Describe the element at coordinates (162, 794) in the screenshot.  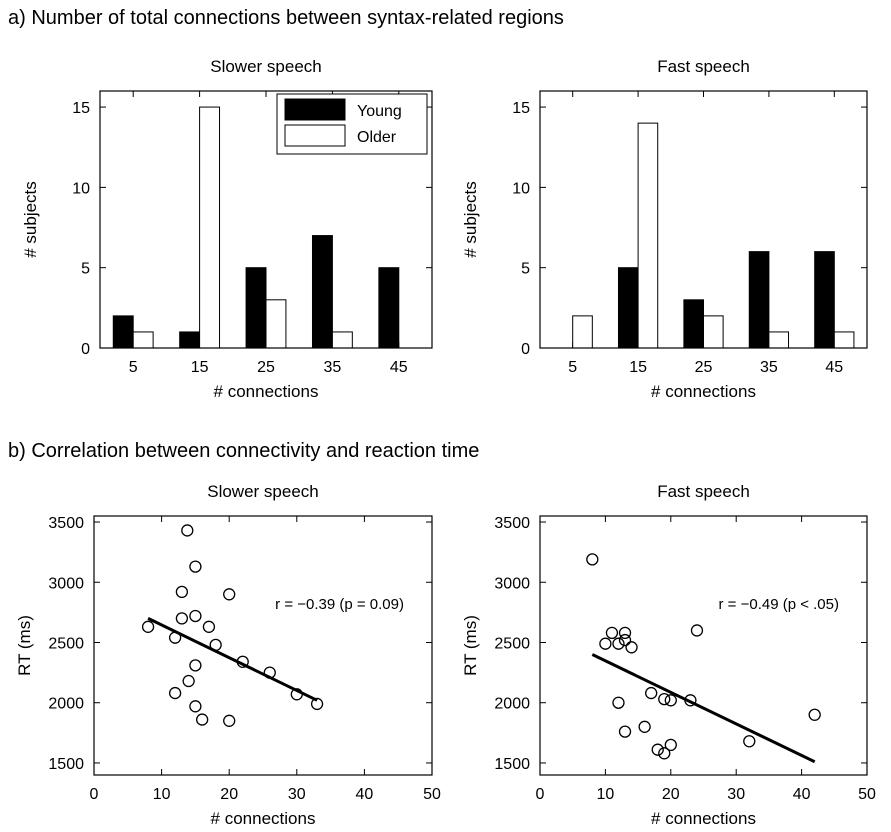
I see `chart-3-xtick-label: 10` at that location.